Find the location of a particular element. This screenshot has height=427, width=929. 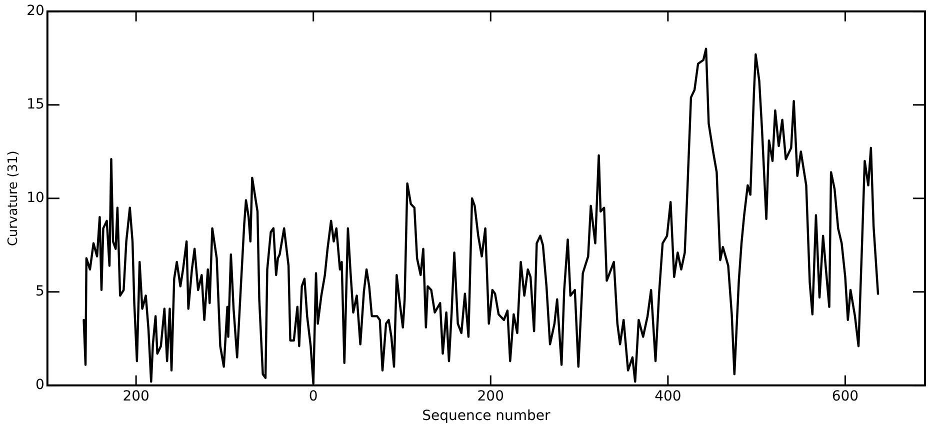

x-tick-label: 400 is located at coordinates (668, 396).